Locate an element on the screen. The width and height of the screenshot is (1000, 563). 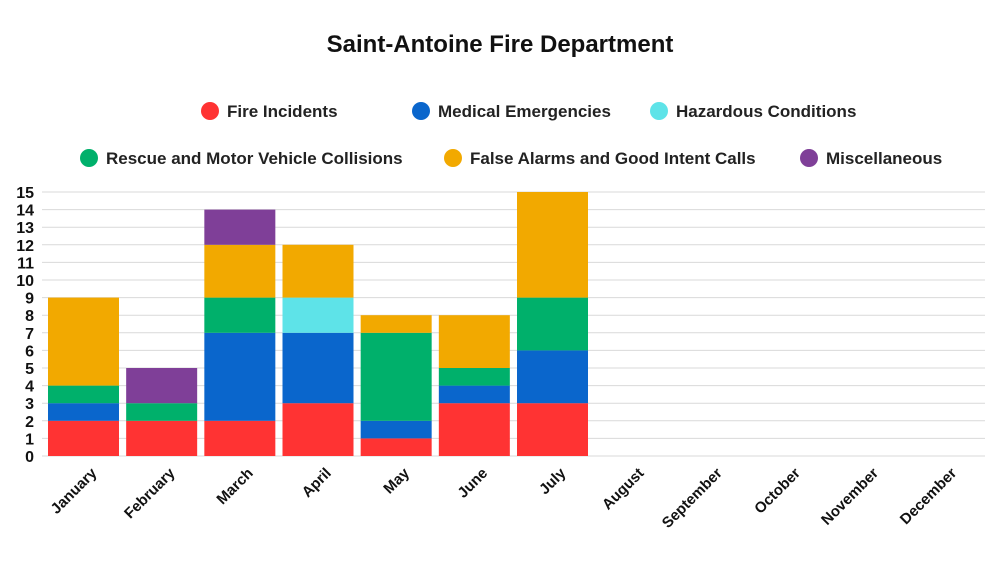
y-tick-label: 8 is located at coordinates (29, 316).